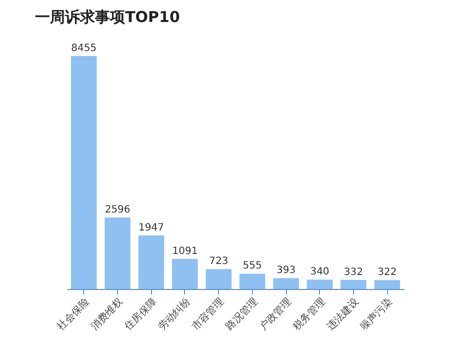  Describe the element at coordinates (185, 251) in the screenshot. I see `data-label: 1091` at that location.